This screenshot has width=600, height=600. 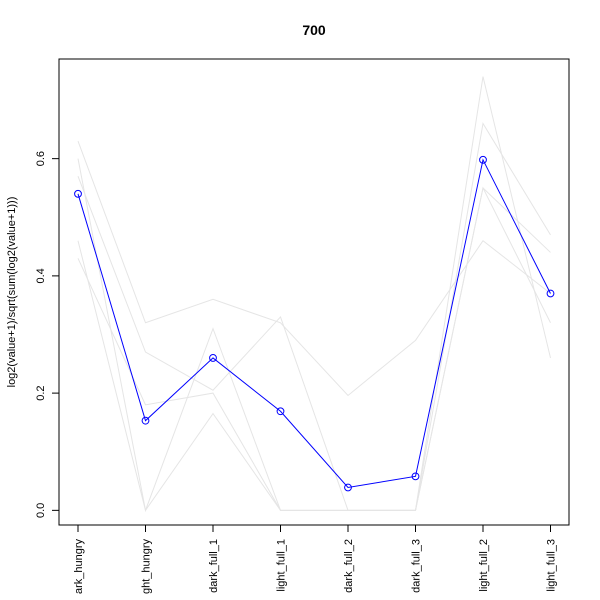 What do you see at coordinates (282, 565) in the screenshot?
I see `x-tick-label: light_full_1` at bounding box center [282, 565].